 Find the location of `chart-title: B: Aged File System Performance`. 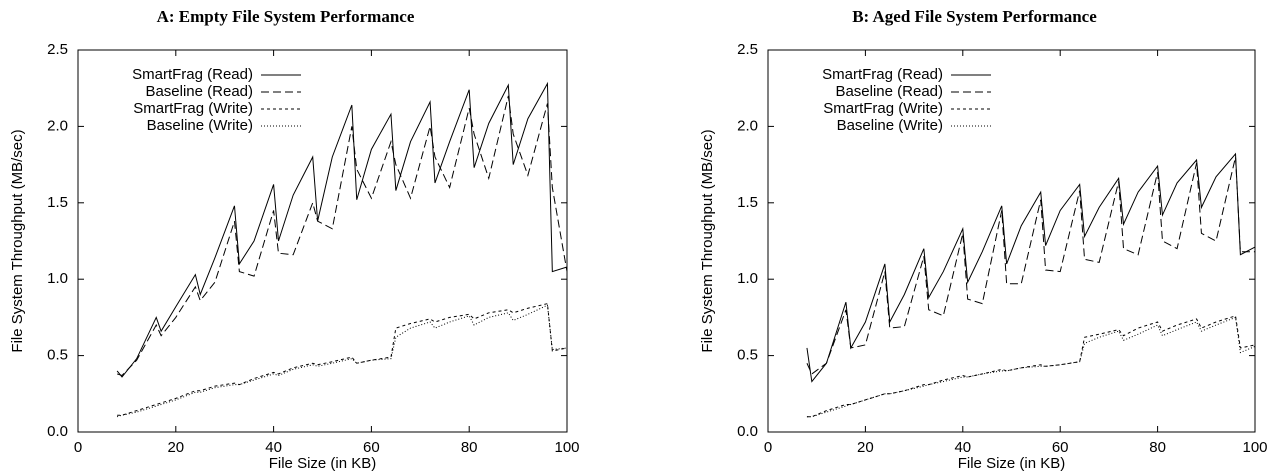

chart-title: B: Aged File System Performance is located at coordinates (974, 16).